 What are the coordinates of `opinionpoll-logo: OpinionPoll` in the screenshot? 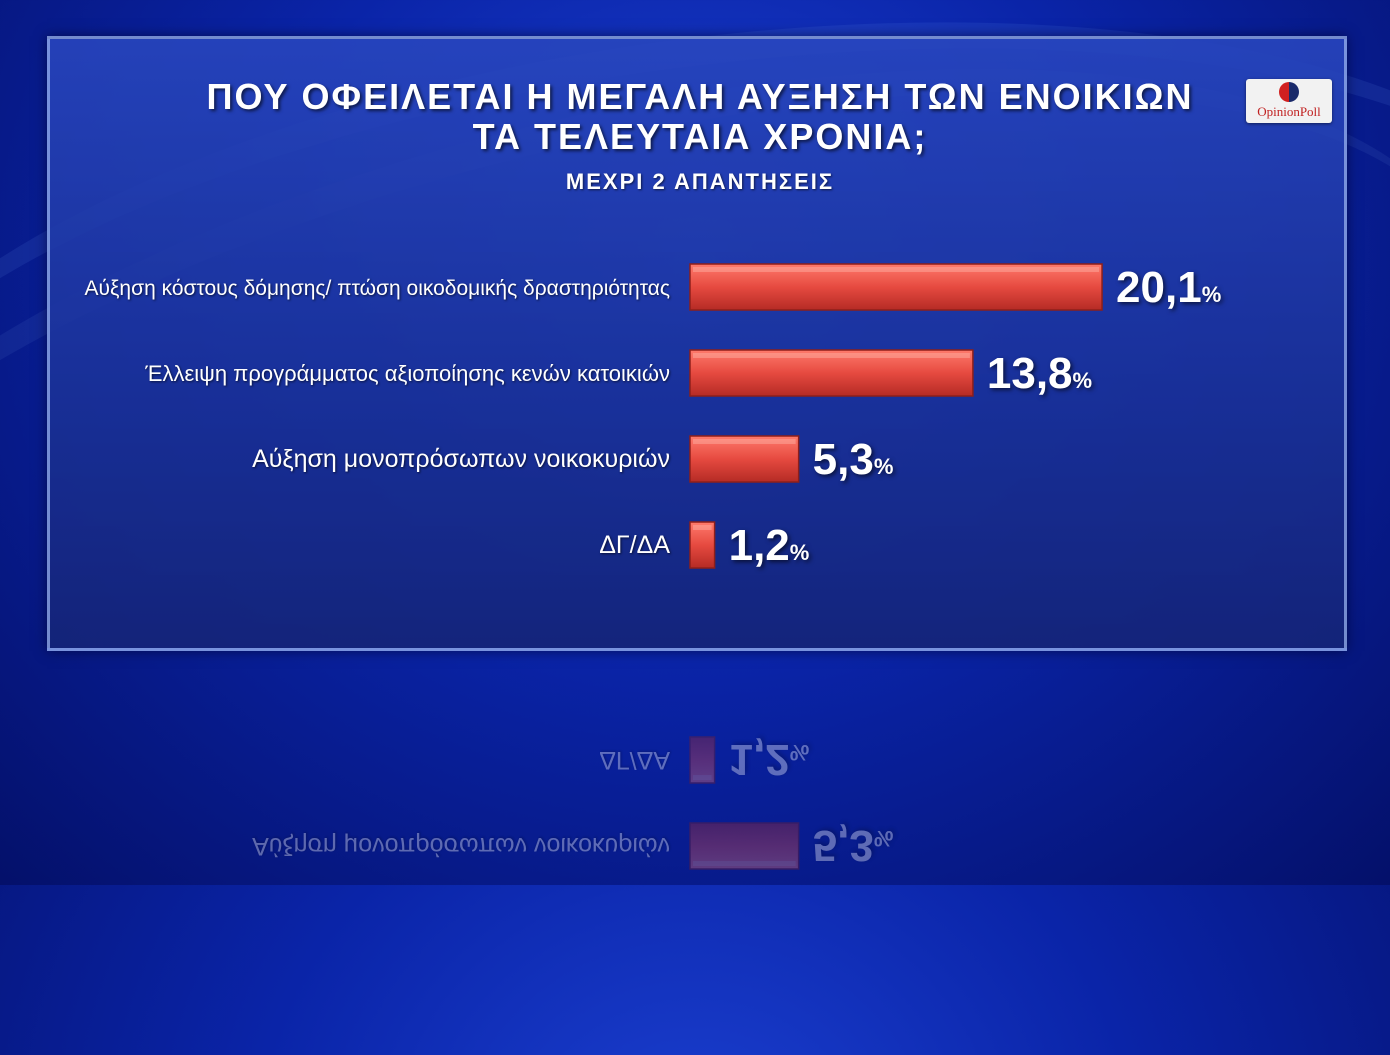 It's located at (1289, 101).